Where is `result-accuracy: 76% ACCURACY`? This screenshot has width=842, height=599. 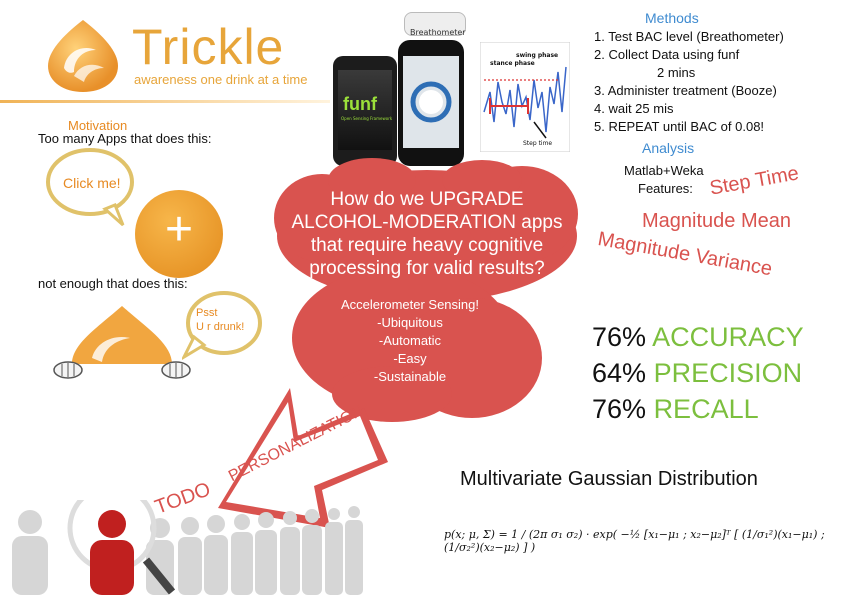 result-accuracy: 76% ACCURACY is located at coordinates (698, 337).